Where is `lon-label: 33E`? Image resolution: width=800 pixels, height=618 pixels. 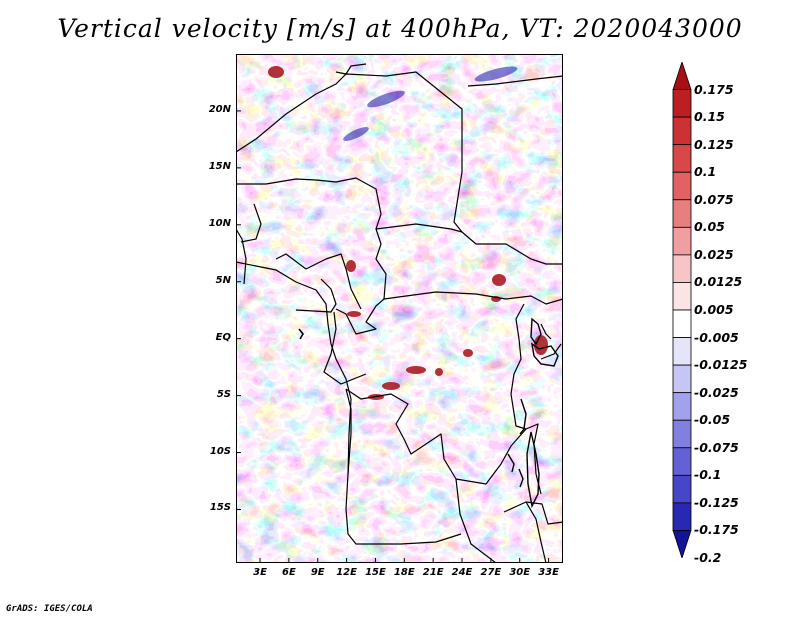
lon-label: 33E is located at coordinates (548, 572).